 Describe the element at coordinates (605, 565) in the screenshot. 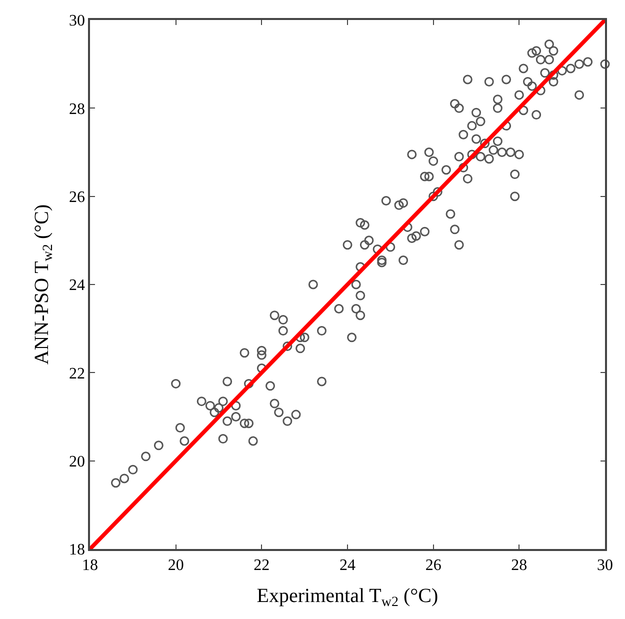

I see `x-tick-label: 30` at that location.